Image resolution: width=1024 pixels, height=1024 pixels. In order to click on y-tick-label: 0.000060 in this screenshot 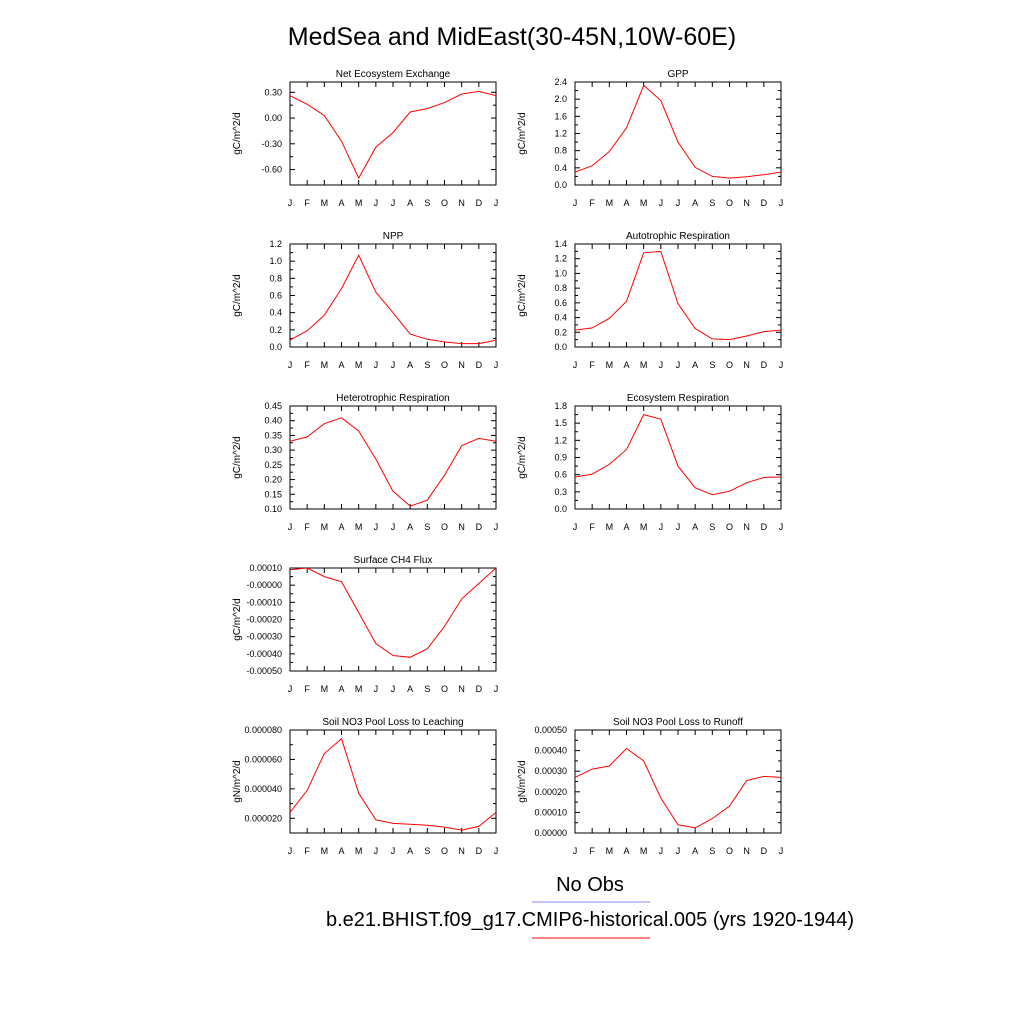, I will do `click(263, 759)`.